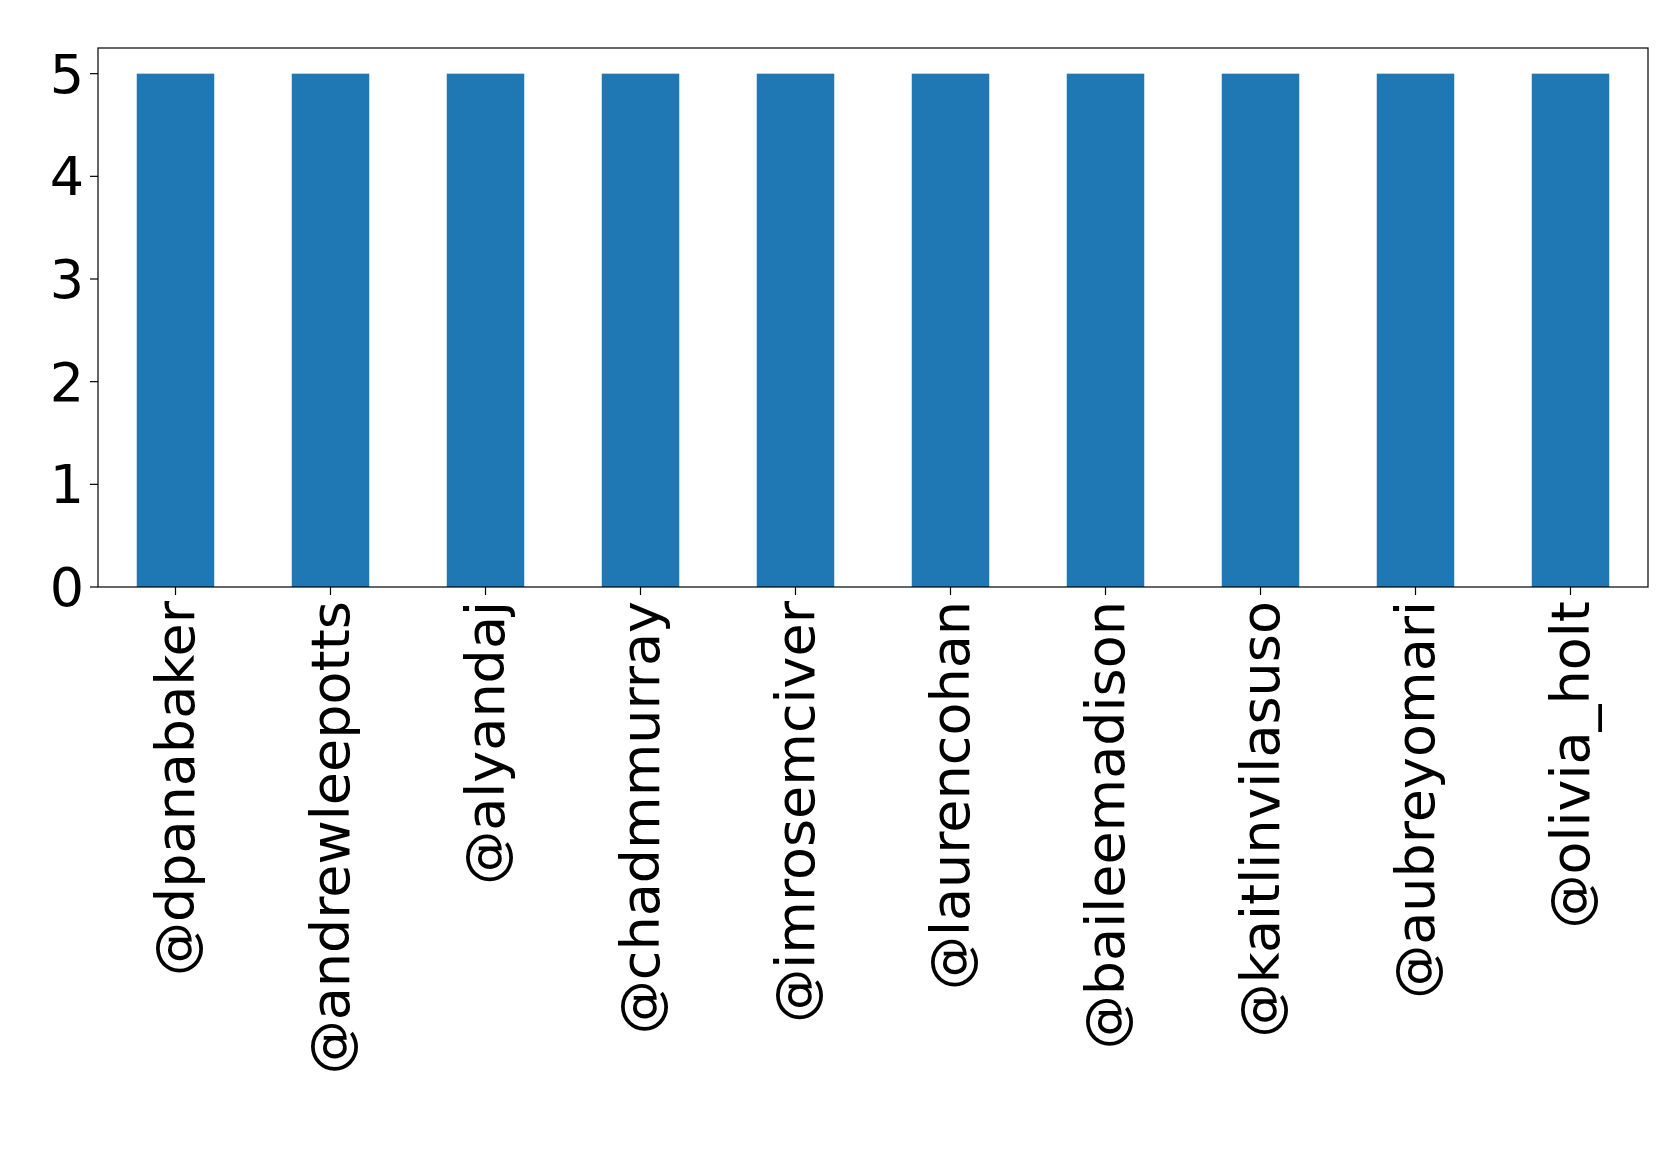  What do you see at coordinates (331, 838) in the screenshot?
I see `x-tick-label: @andrewleepotts` at bounding box center [331, 838].